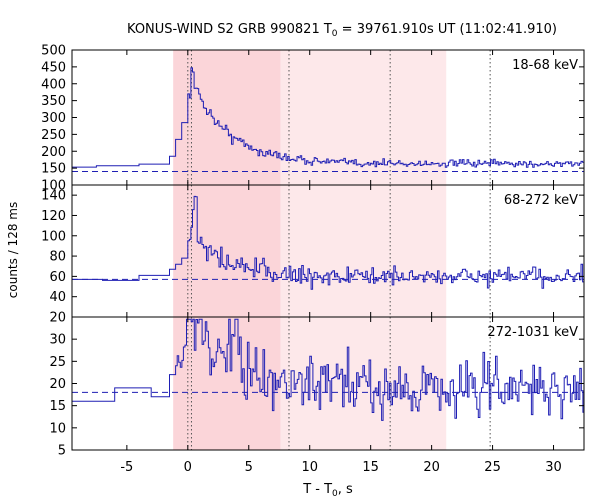 This screenshot has height=500, width=600. Describe the element at coordinates (53, 236) in the screenshot. I see `y-tick-label-1-4: 100` at that location.